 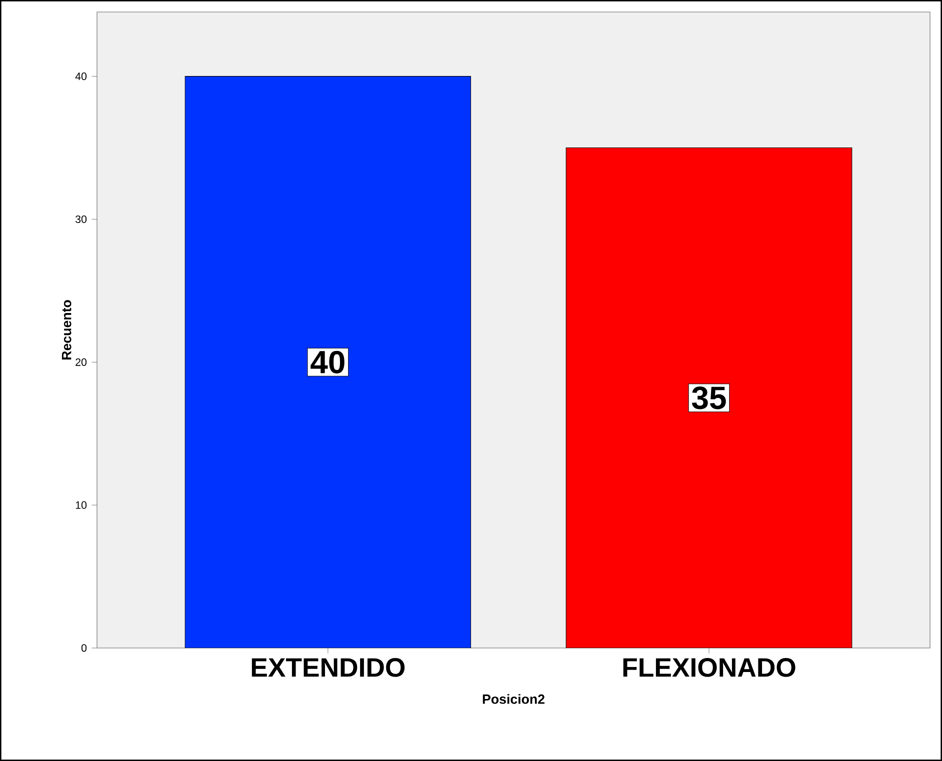 What do you see at coordinates (327, 362) in the screenshot?
I see `data-label: 40` at bounding box center [327, 362].